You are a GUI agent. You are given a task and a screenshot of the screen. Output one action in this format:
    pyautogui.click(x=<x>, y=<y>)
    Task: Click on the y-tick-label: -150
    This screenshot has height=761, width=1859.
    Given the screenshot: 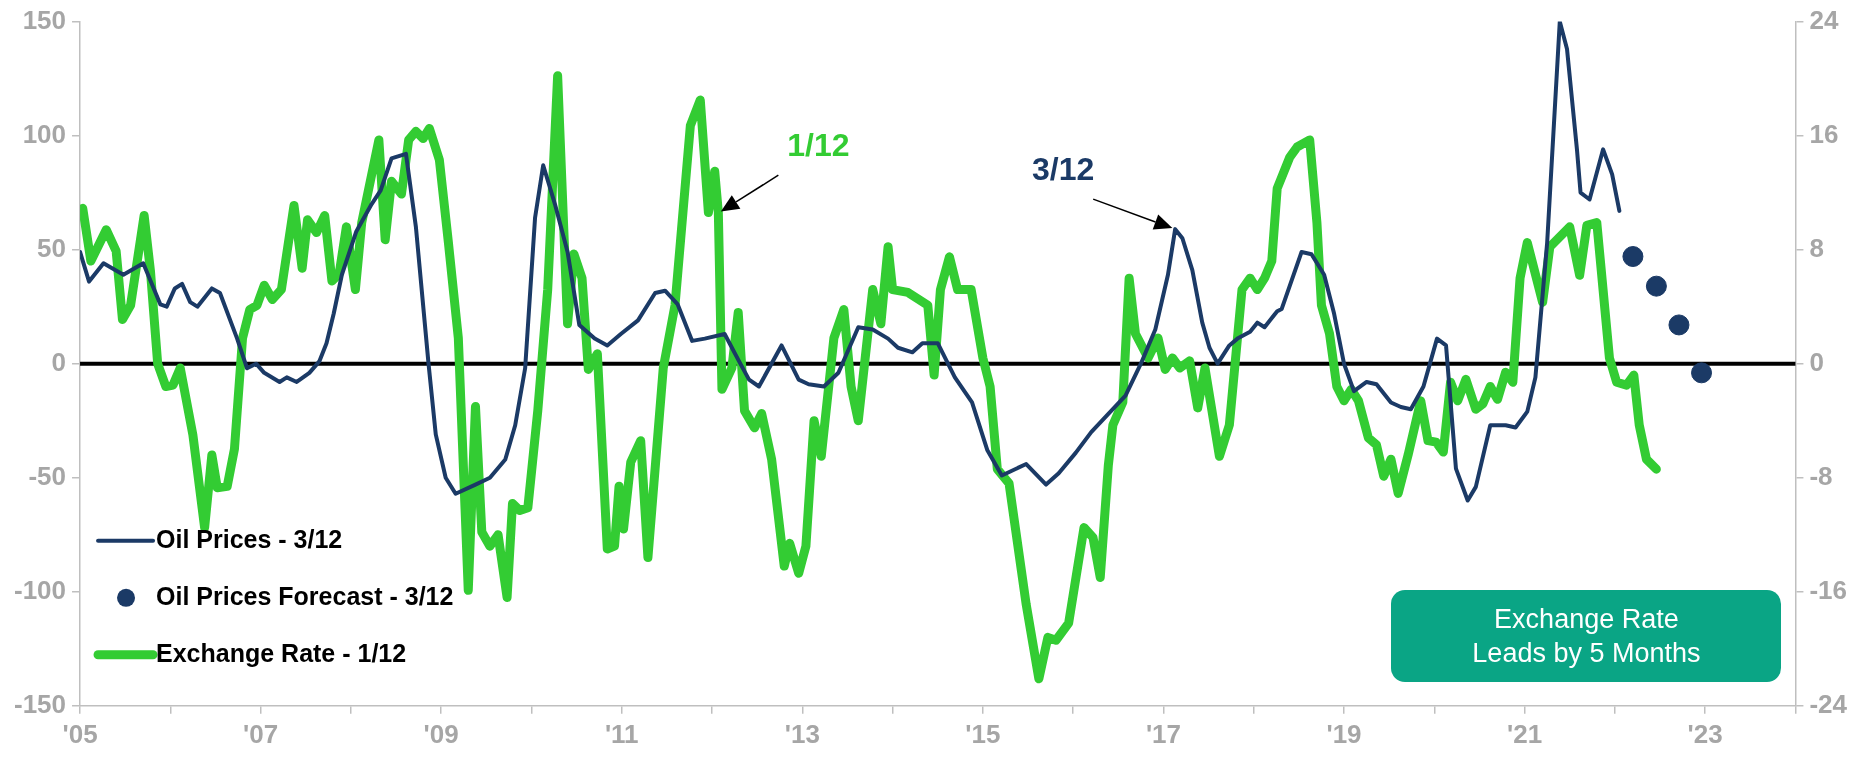 What is the action you would take?
    pyautogui.click(x=40, y=703)
    